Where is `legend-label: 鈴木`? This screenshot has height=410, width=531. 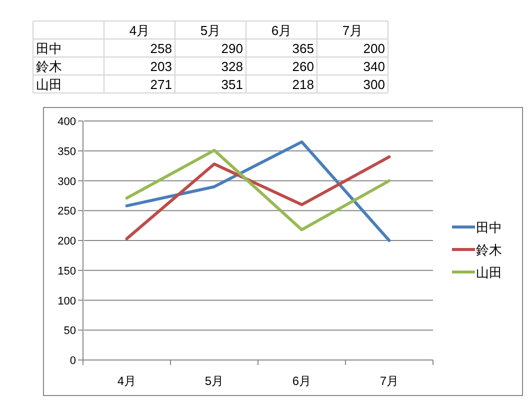 legend-label: 鈴木 is located at coordinates (489, 250).